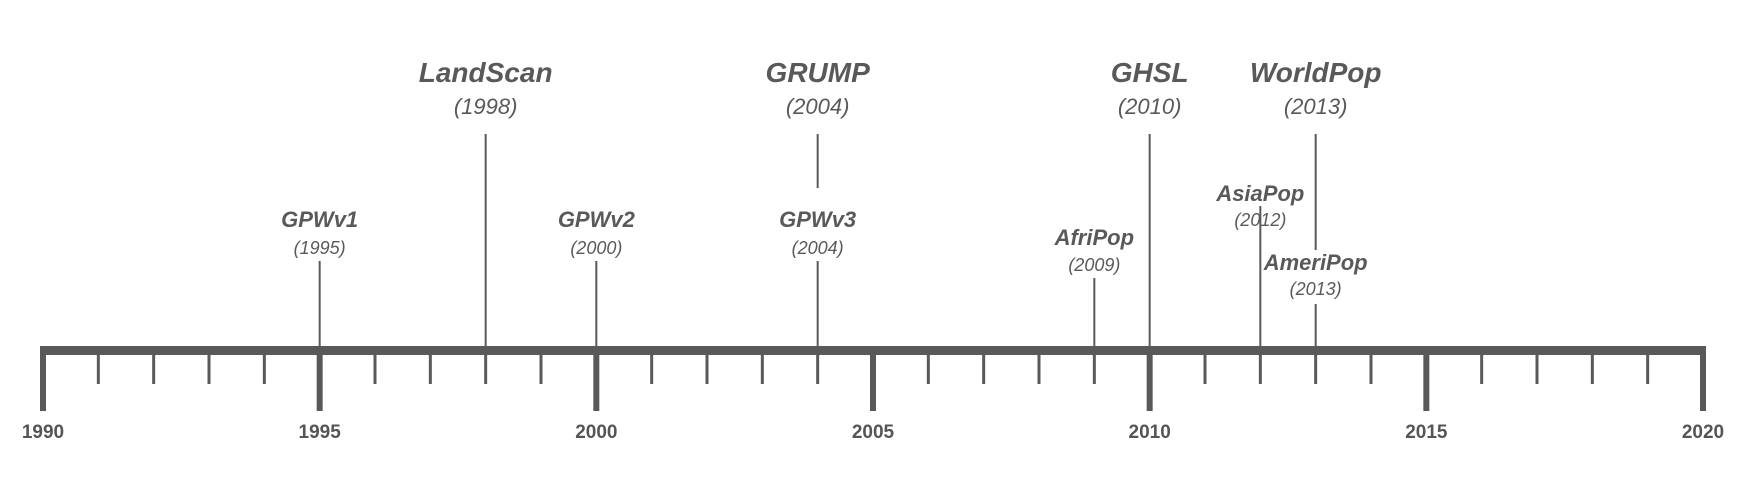  Describe the element at coordinates (486, 106) in the screenshot. I see `event-year: (1998)` at that location.